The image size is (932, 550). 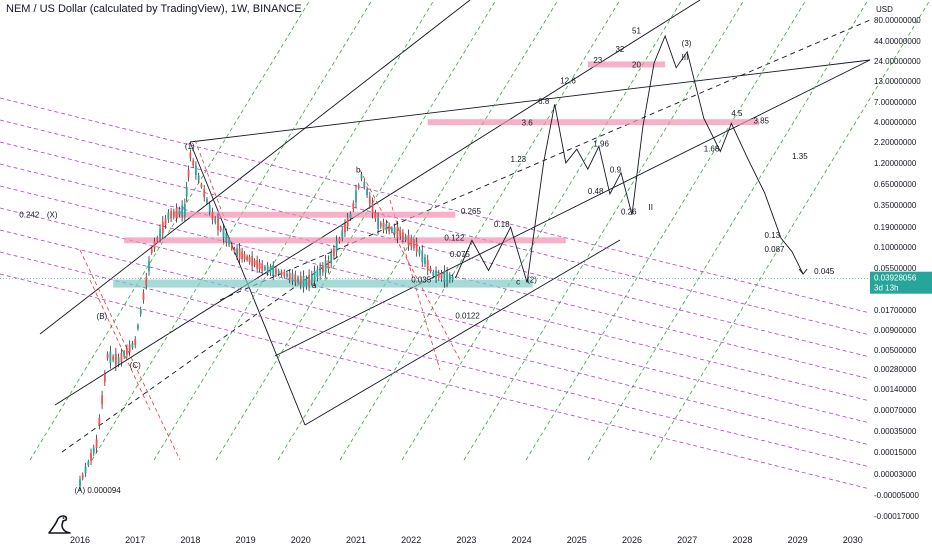 I want to click on annotation-label: 3.85, so click(x=761, y=120).